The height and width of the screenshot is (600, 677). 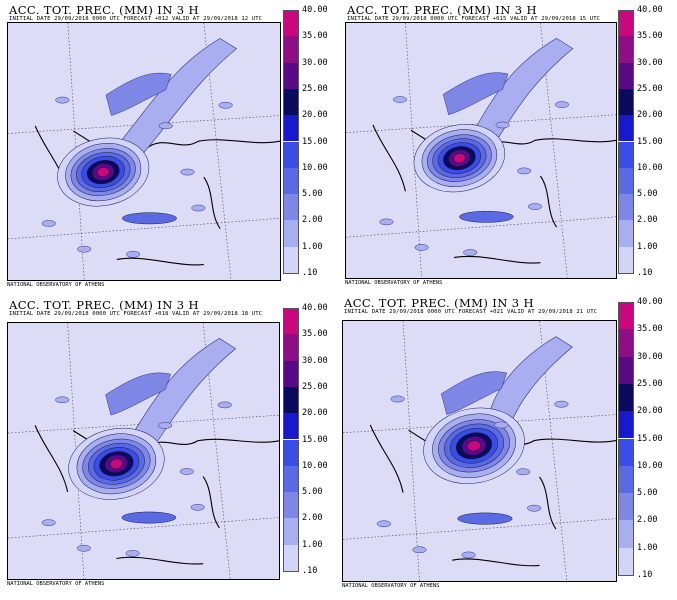 What do you see at coordinates (149, 218) in the screenshot?
I see `precip-streak` at bounding box center [149, 218].